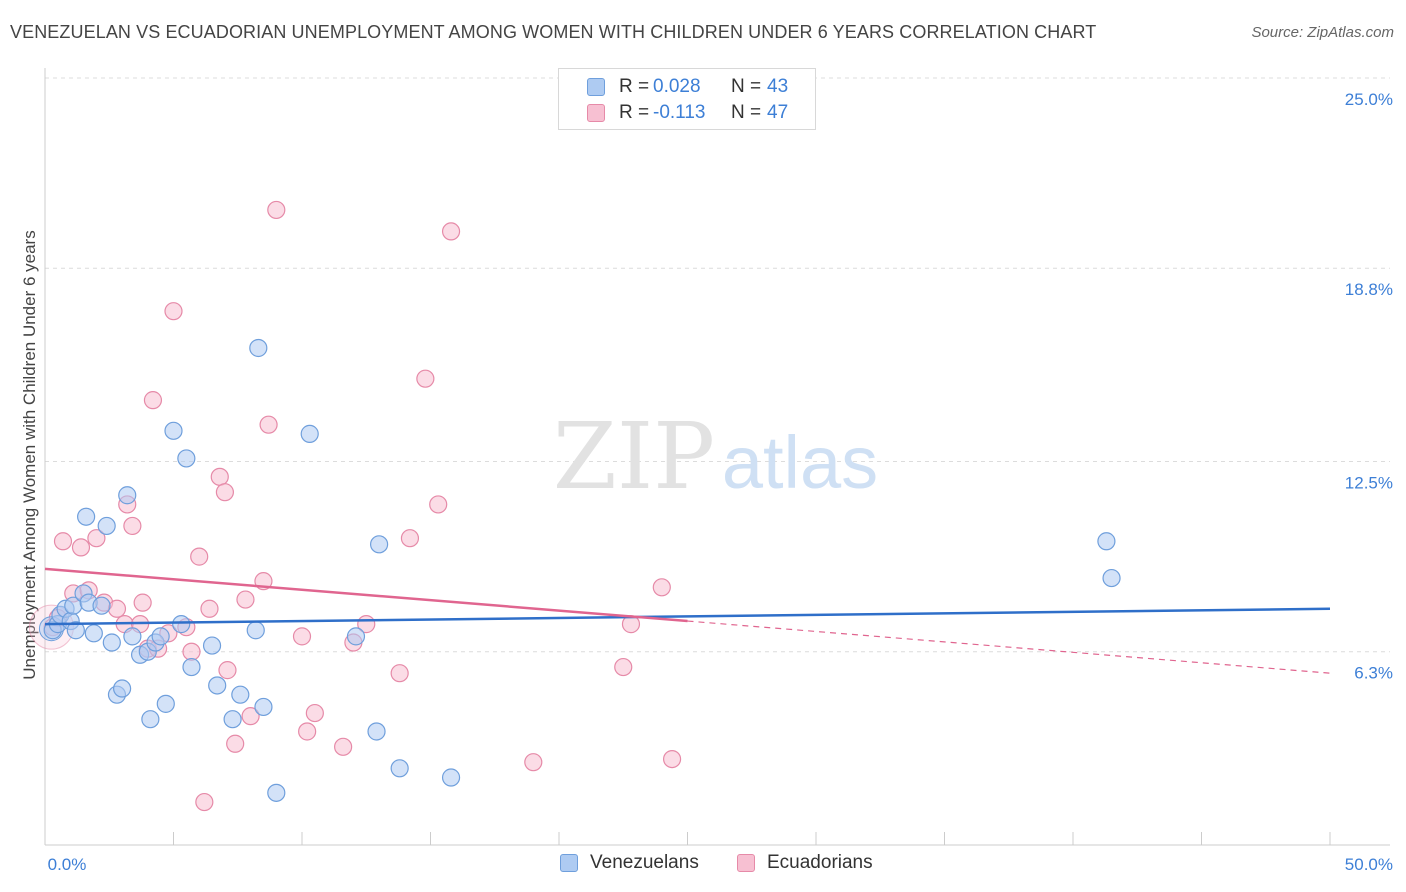  What do you see at coordinates (1373, 673) in the screenshot?
I see `y-tick-label: 6.3%` at bounding box center [1373, 673].